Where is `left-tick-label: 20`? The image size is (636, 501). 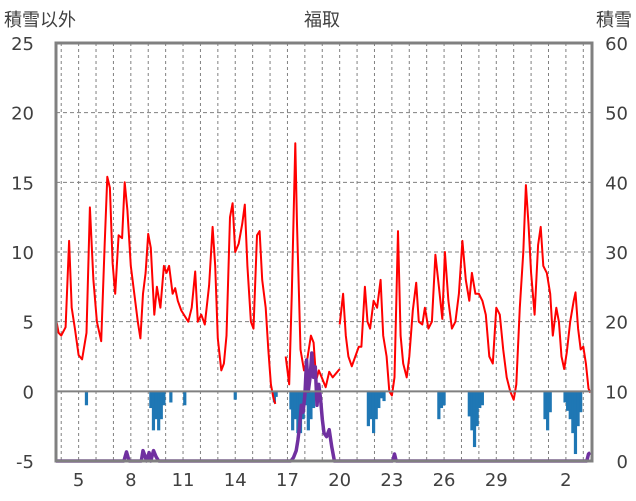 left-tick-label: 20 is located at coordinates (22, 114).